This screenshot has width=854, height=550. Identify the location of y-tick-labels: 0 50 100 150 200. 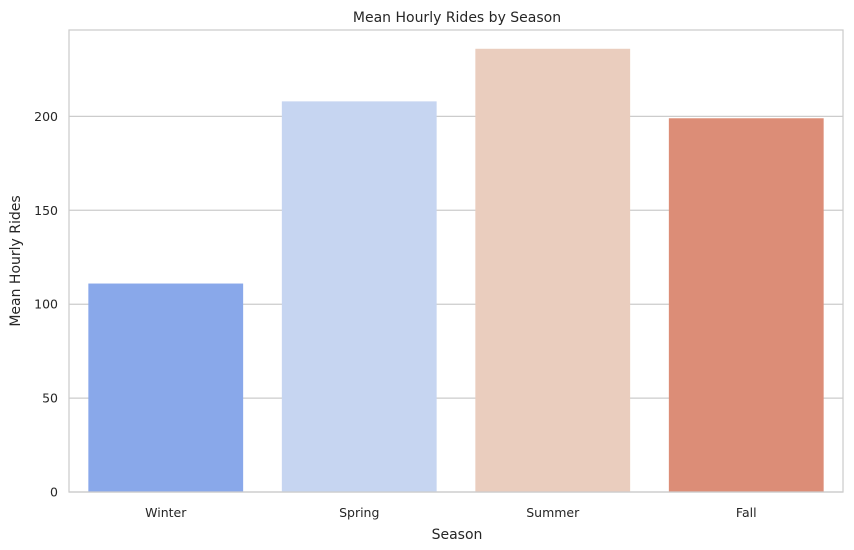
(46, 304).